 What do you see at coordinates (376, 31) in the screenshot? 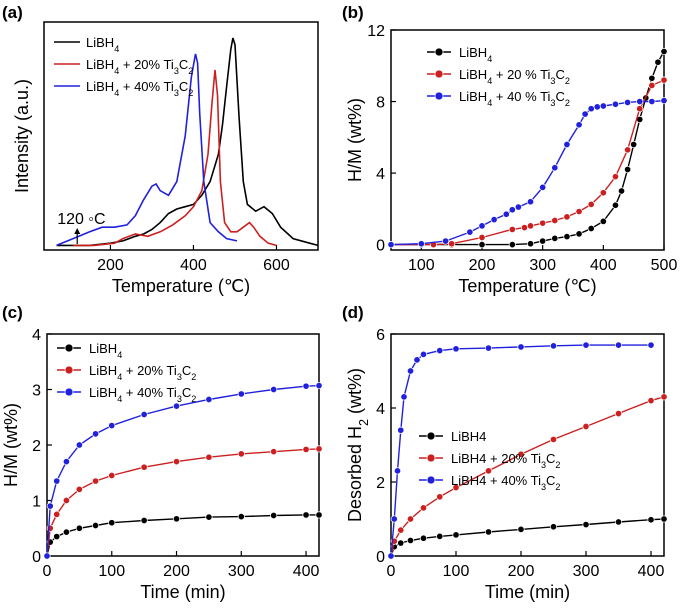
I see `y-tick-label: 12` at bounding box center [376, 31].